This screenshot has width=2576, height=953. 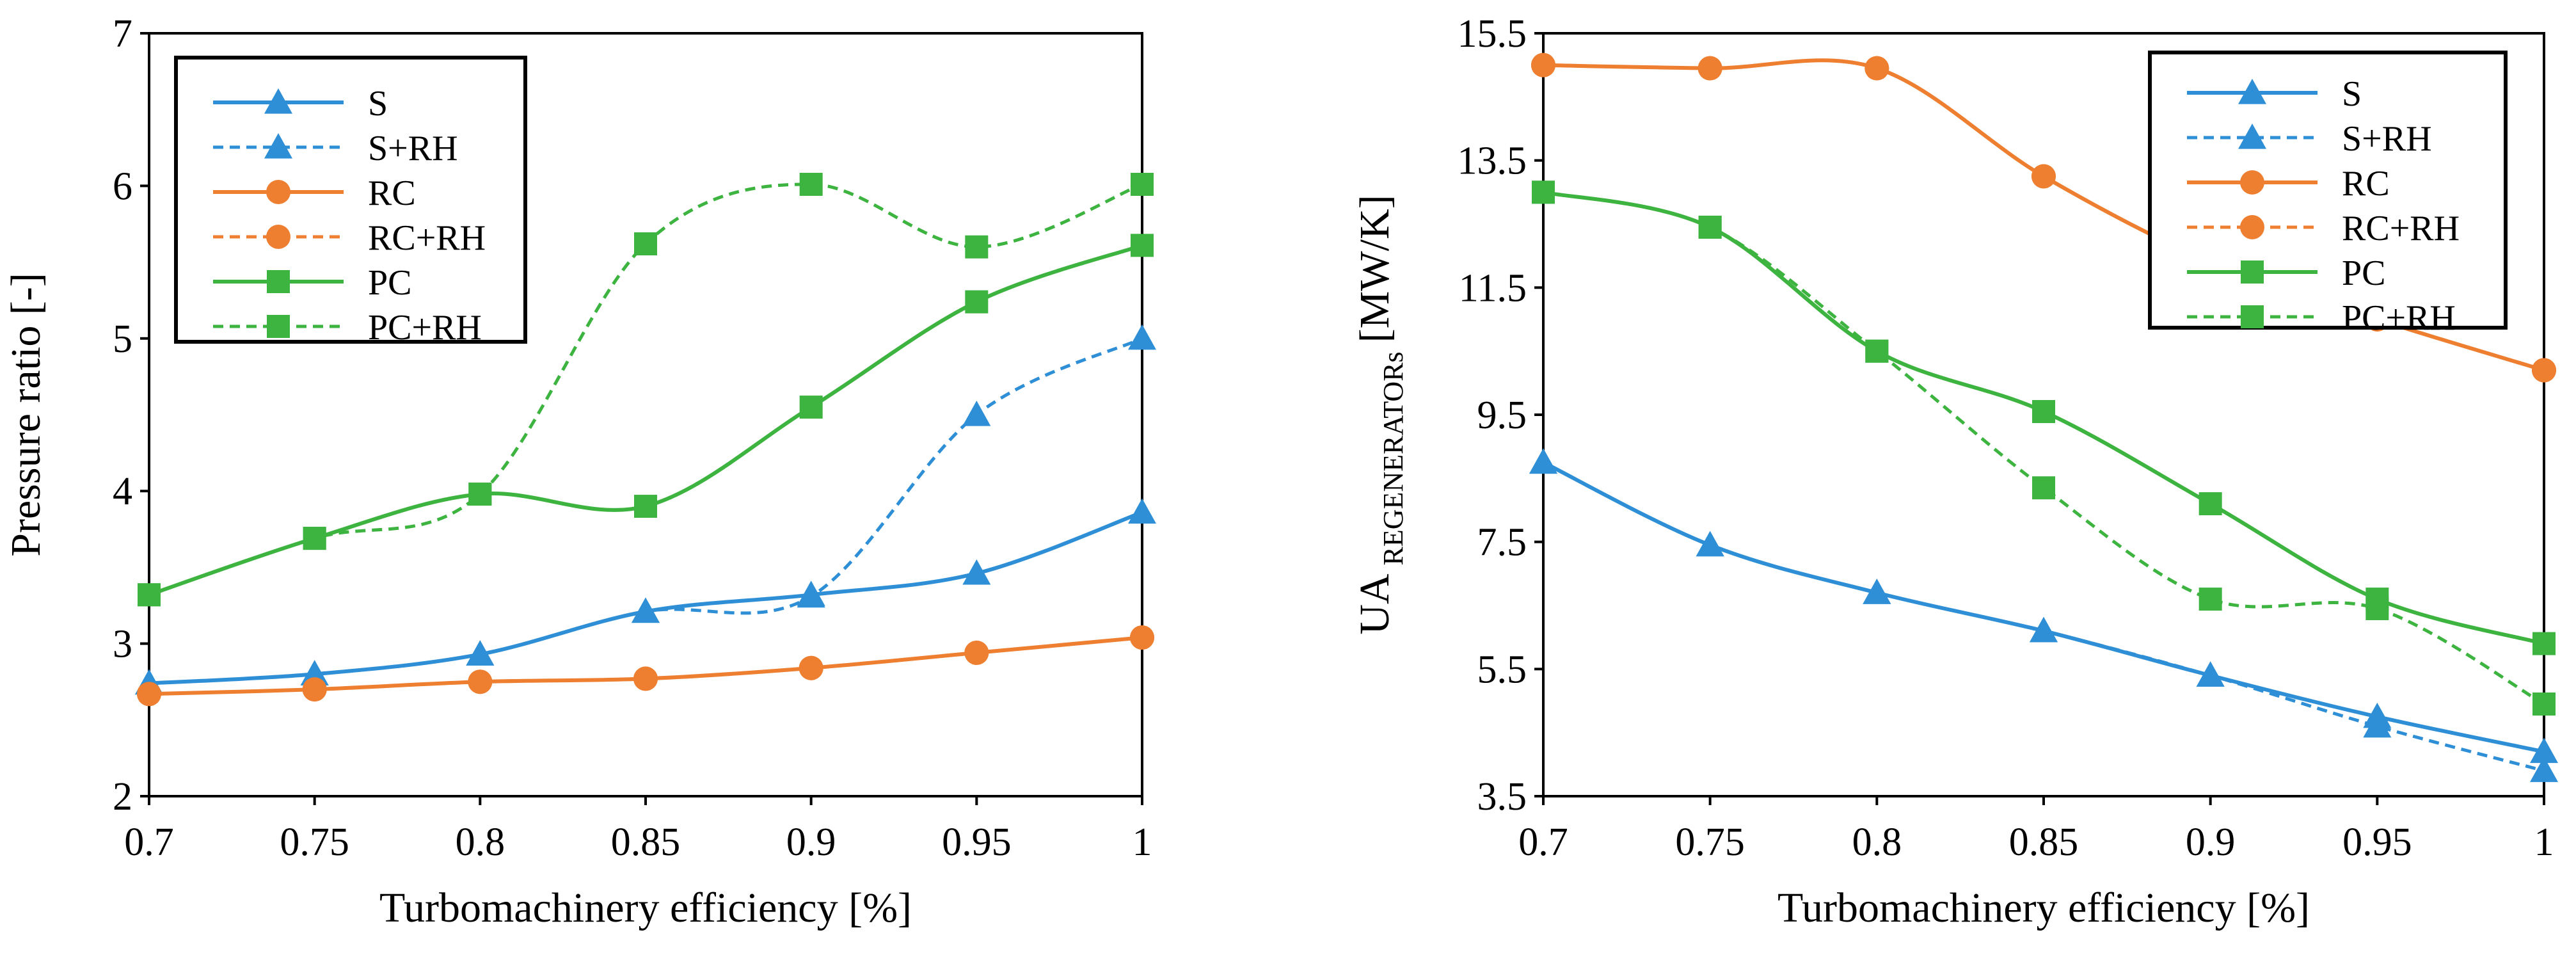 What do you see at coordinates (1394, 458) in the screenshot?
I see `y-axis-label-subscript: REGENERATORs` at bounding box center [1394, 458].